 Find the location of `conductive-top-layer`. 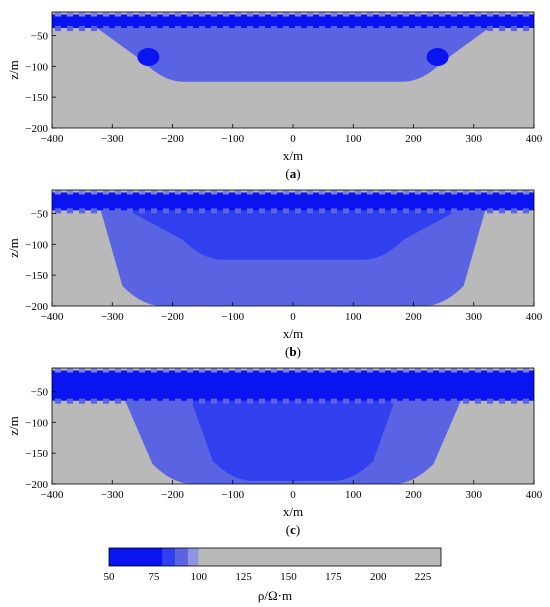

conductive-top-layer is located at coordinates (293, 201).